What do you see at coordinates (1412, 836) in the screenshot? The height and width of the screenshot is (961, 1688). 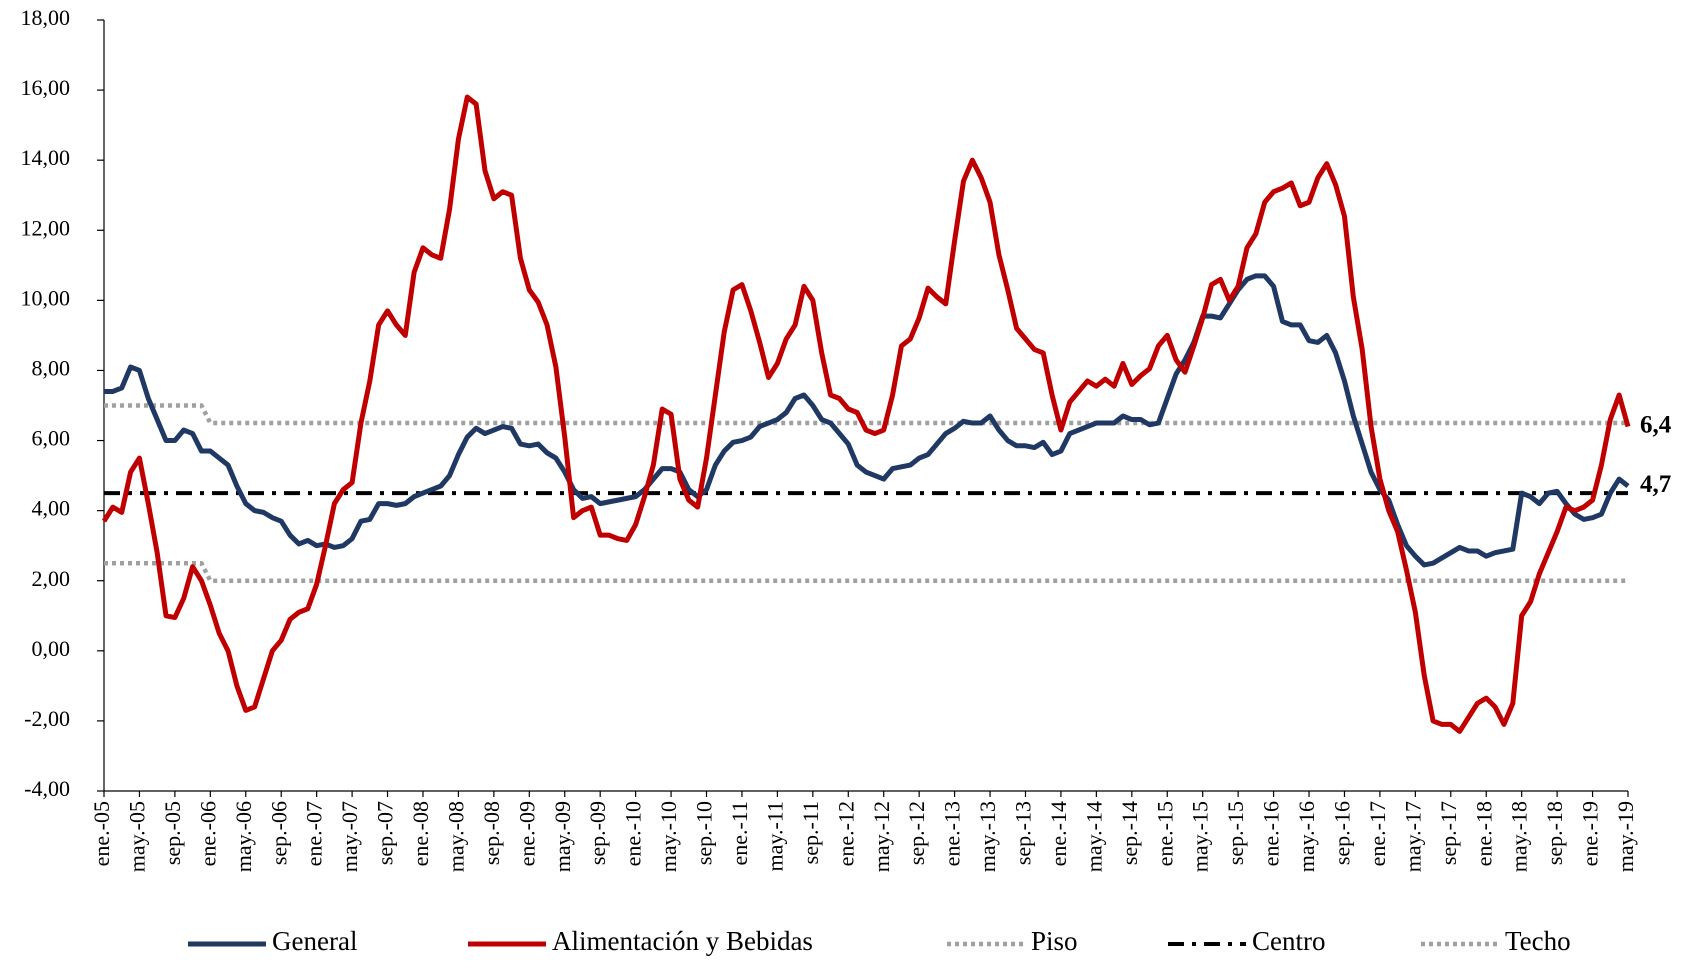 I see `x-tick-label: may.-17` at bounding box center [1412, 836].